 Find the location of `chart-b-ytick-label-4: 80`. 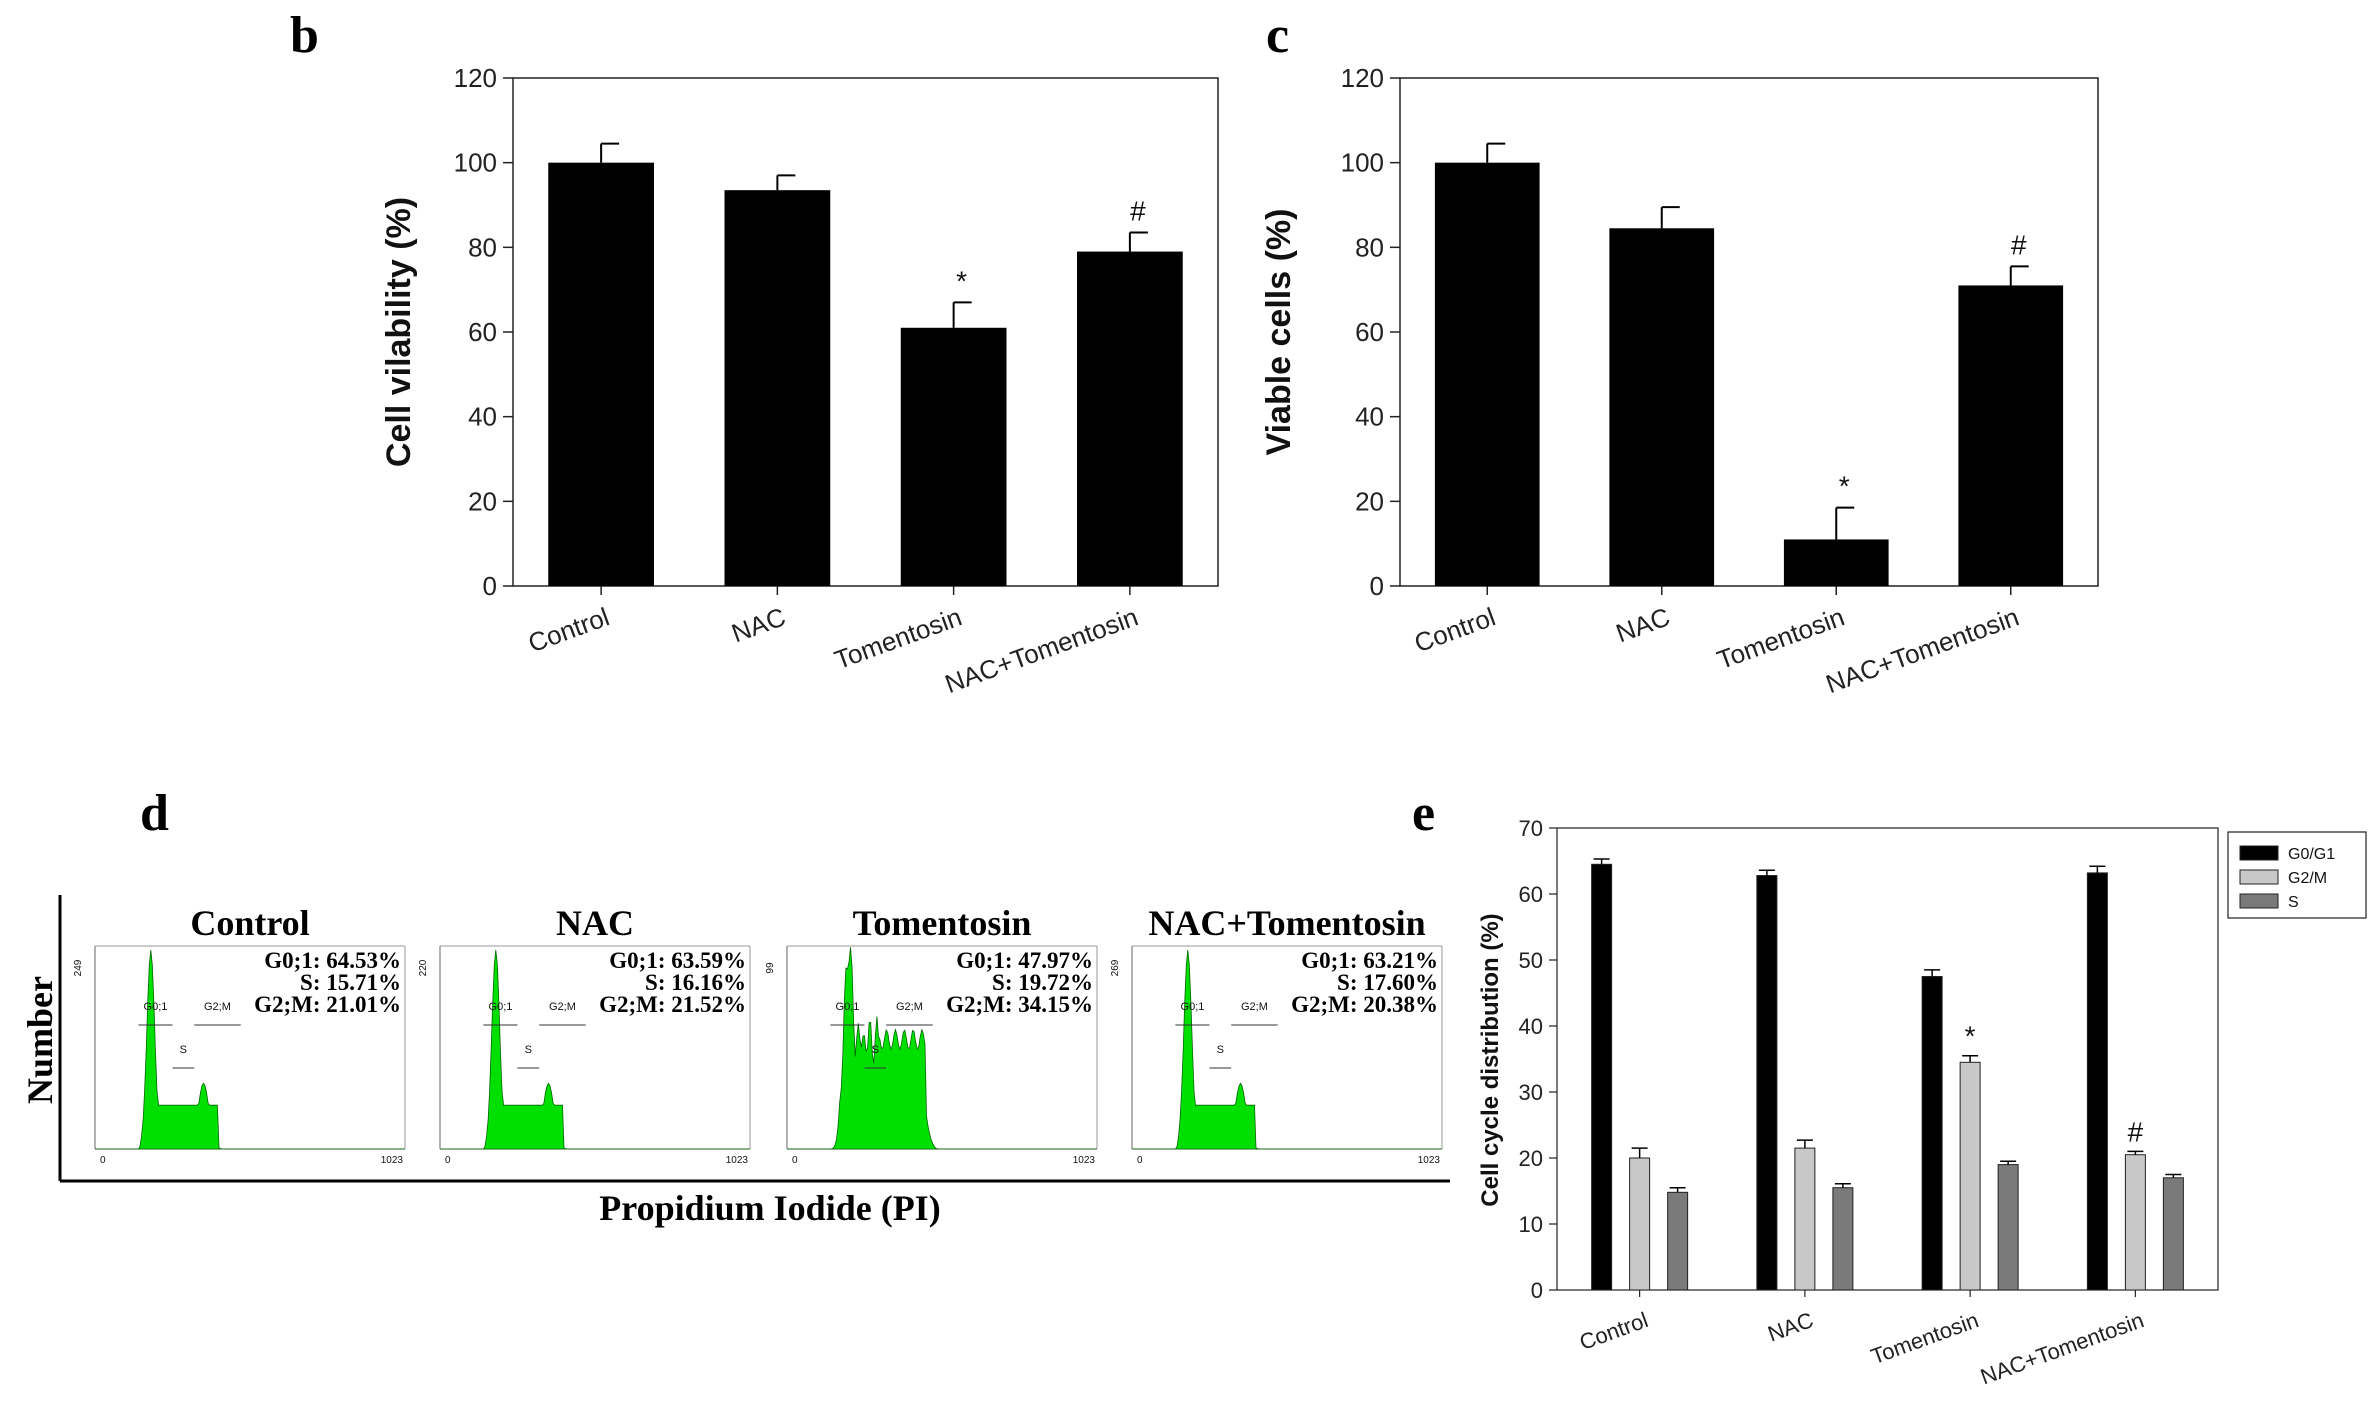

chart-b-ytick-label-4: 80 is located at coordinates (482, 247).